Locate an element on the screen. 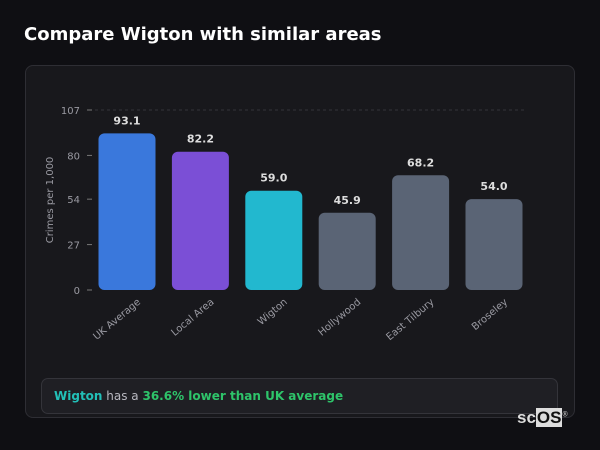 Image resolution: width=600 pixels, height=450 pixels. summary-place: Wigton is located at coordinates (78, 396).